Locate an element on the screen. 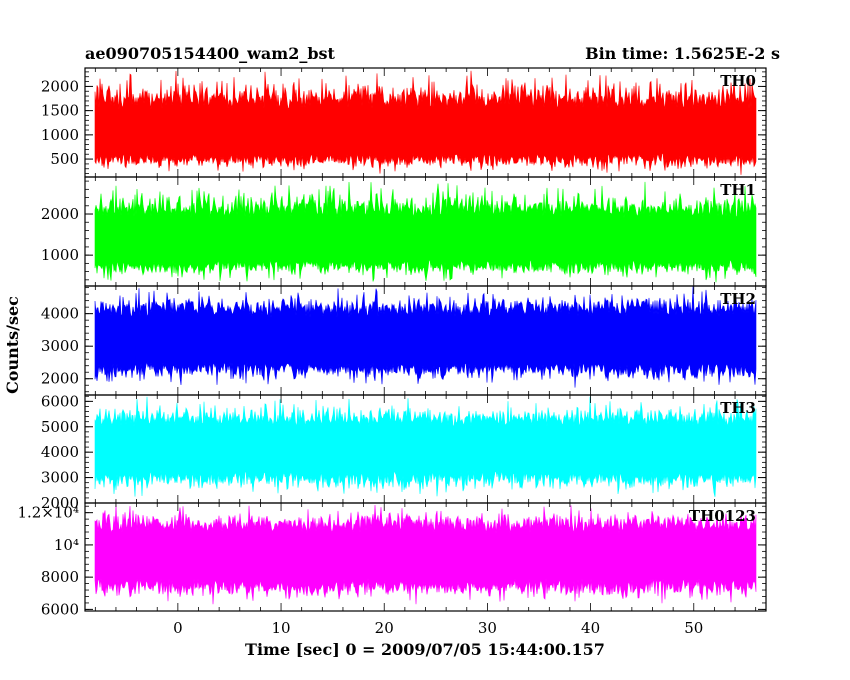 Image resolution: width=850 pixels, height=680 pixels. y-tick-label: 500 is located at coordinates (64, 159).